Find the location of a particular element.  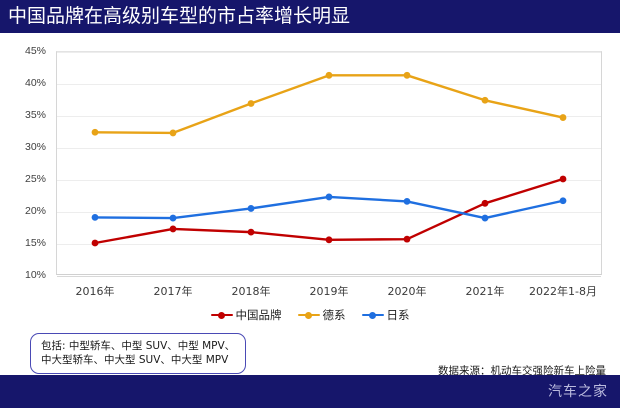

header-bar: 中国品牌在高级别车型的市占率增长明显 is located at coordinates (310, 16).